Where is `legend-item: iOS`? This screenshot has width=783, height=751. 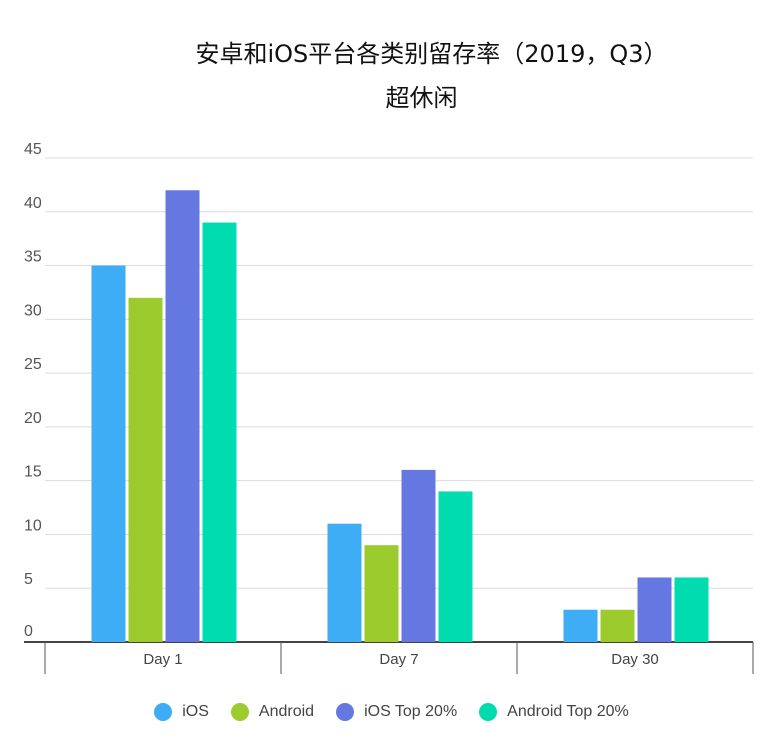 legend-item: iOS is located at coordinates (181, 712).